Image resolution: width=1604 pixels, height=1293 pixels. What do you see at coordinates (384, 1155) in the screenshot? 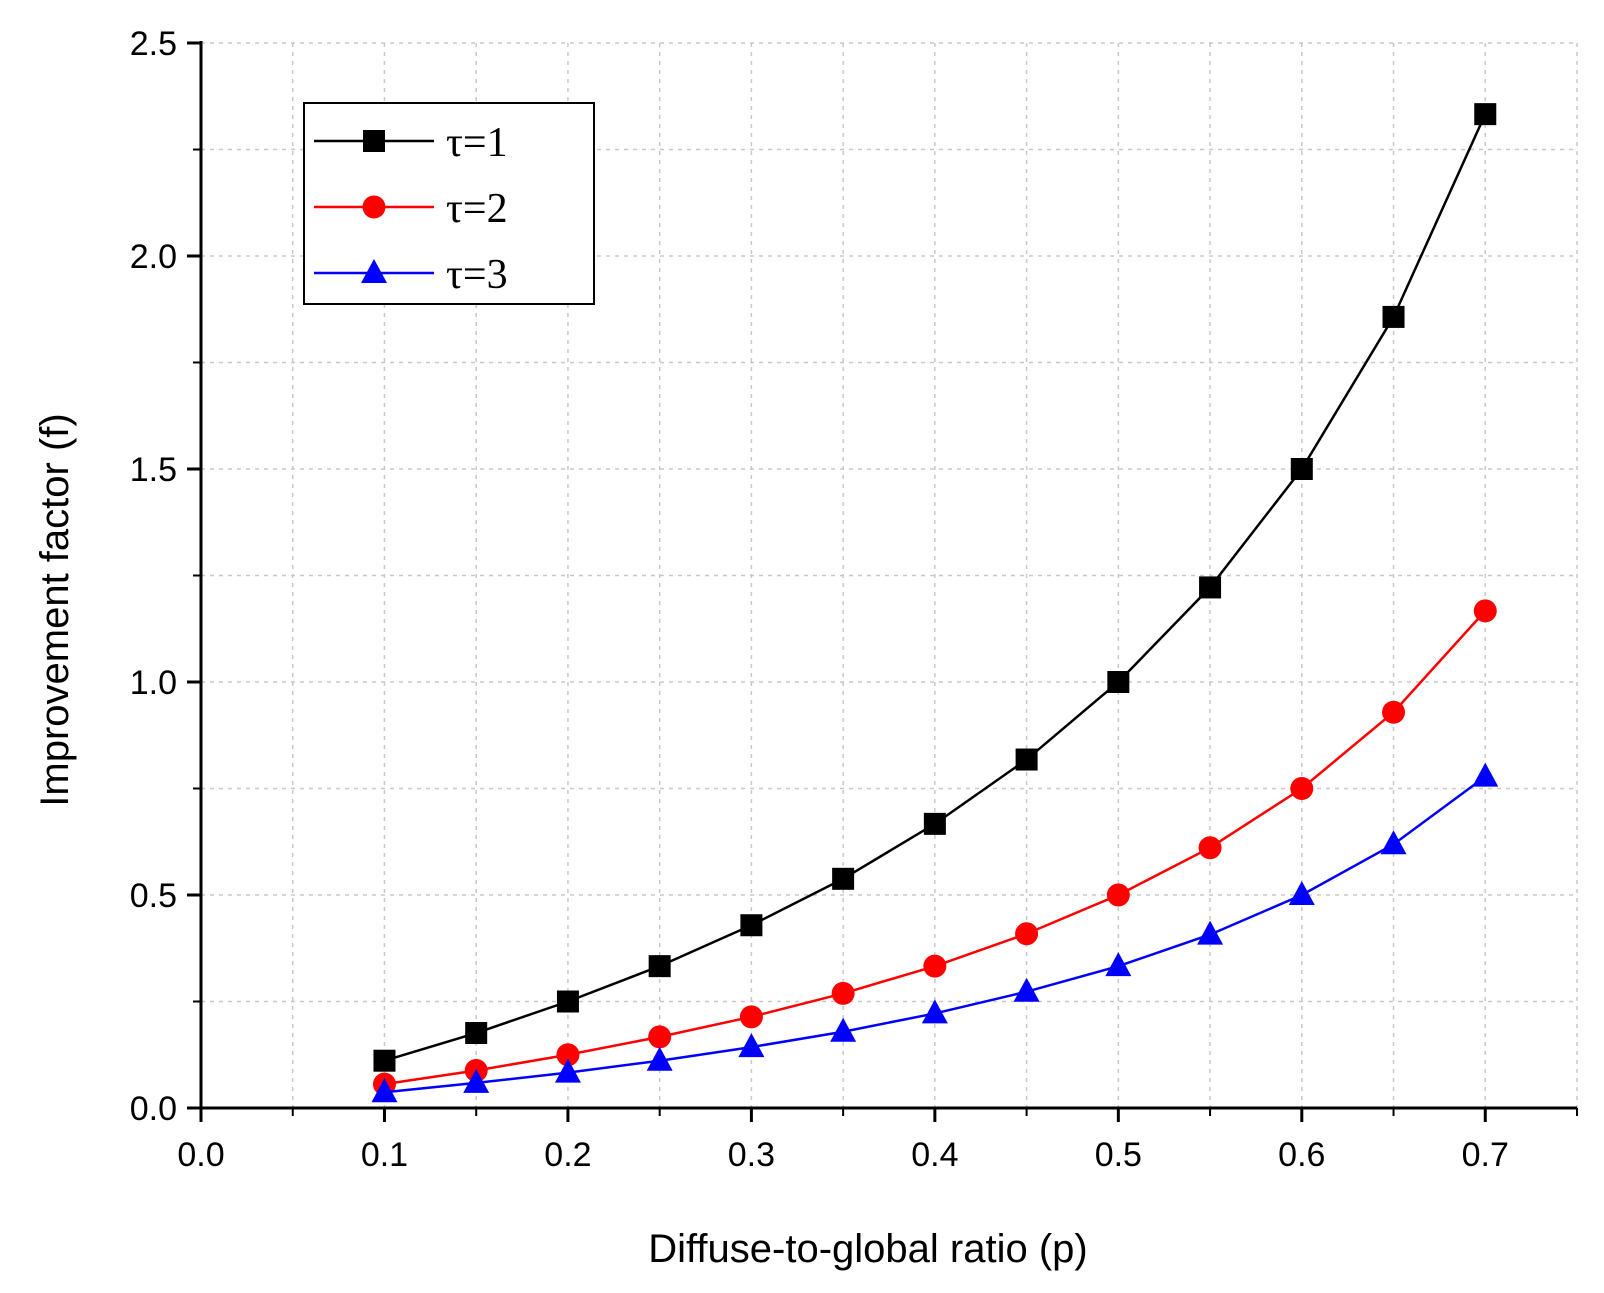
I see `x-tick-label: 0.1` at bounding box center [384, 1155].